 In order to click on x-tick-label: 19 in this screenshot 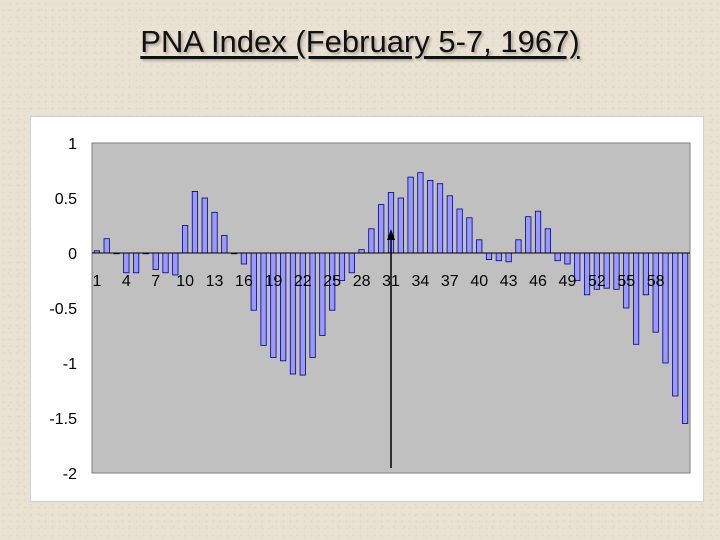, I will do `click(273, 281)`.